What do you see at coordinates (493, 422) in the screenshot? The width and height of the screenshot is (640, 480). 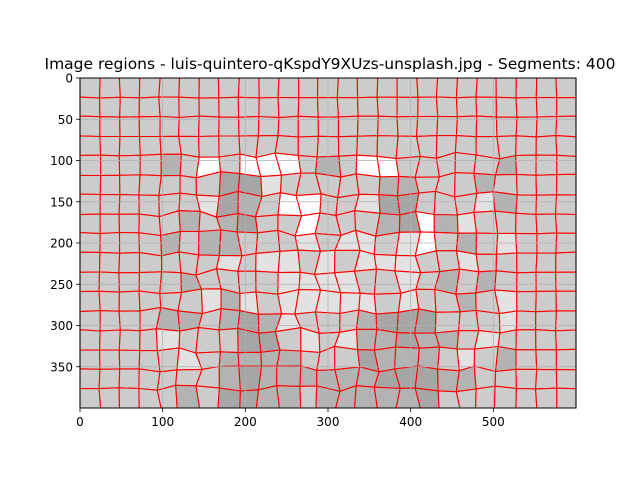 I see `x-tick-label: 500` at bounding box center [493, 422].